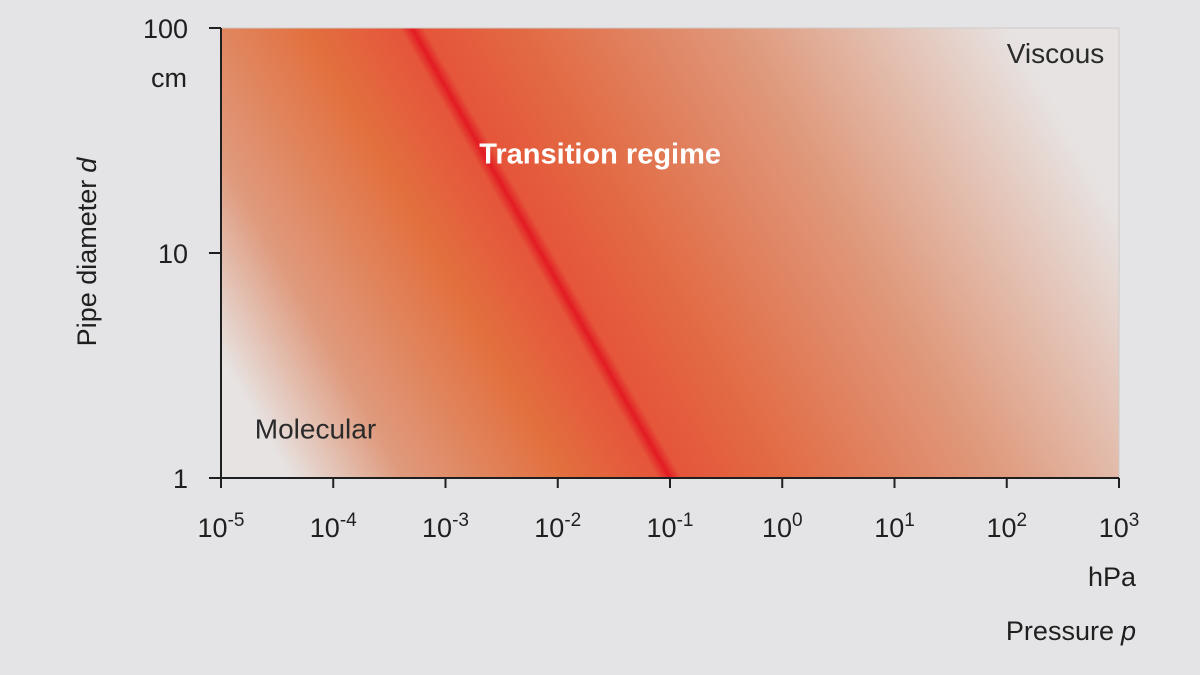 The width and height of the screenshot is (1200, 675). Describe the element at coordinates (180, 479) in the screenshot. I see `y-tick-label: 1` at that location.